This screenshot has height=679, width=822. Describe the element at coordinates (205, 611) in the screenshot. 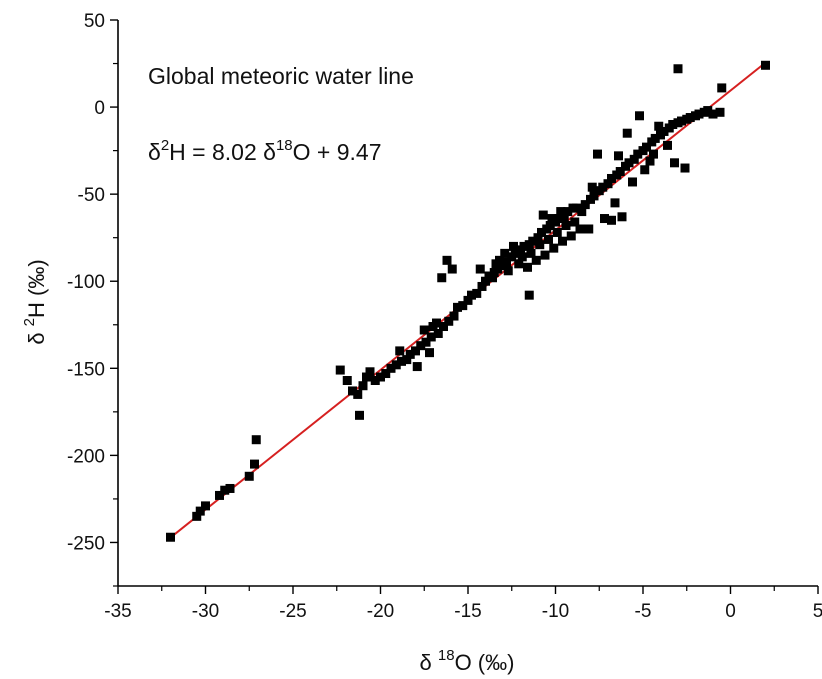

I see `x-tick-label: -30` at that location.